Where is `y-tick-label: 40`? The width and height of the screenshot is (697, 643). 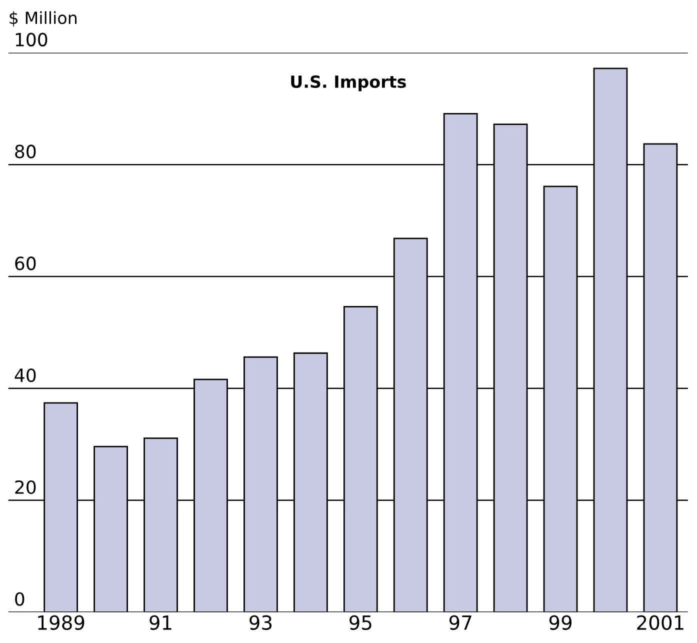 y-tick-label: 40 is located at coordinates (25, 375).